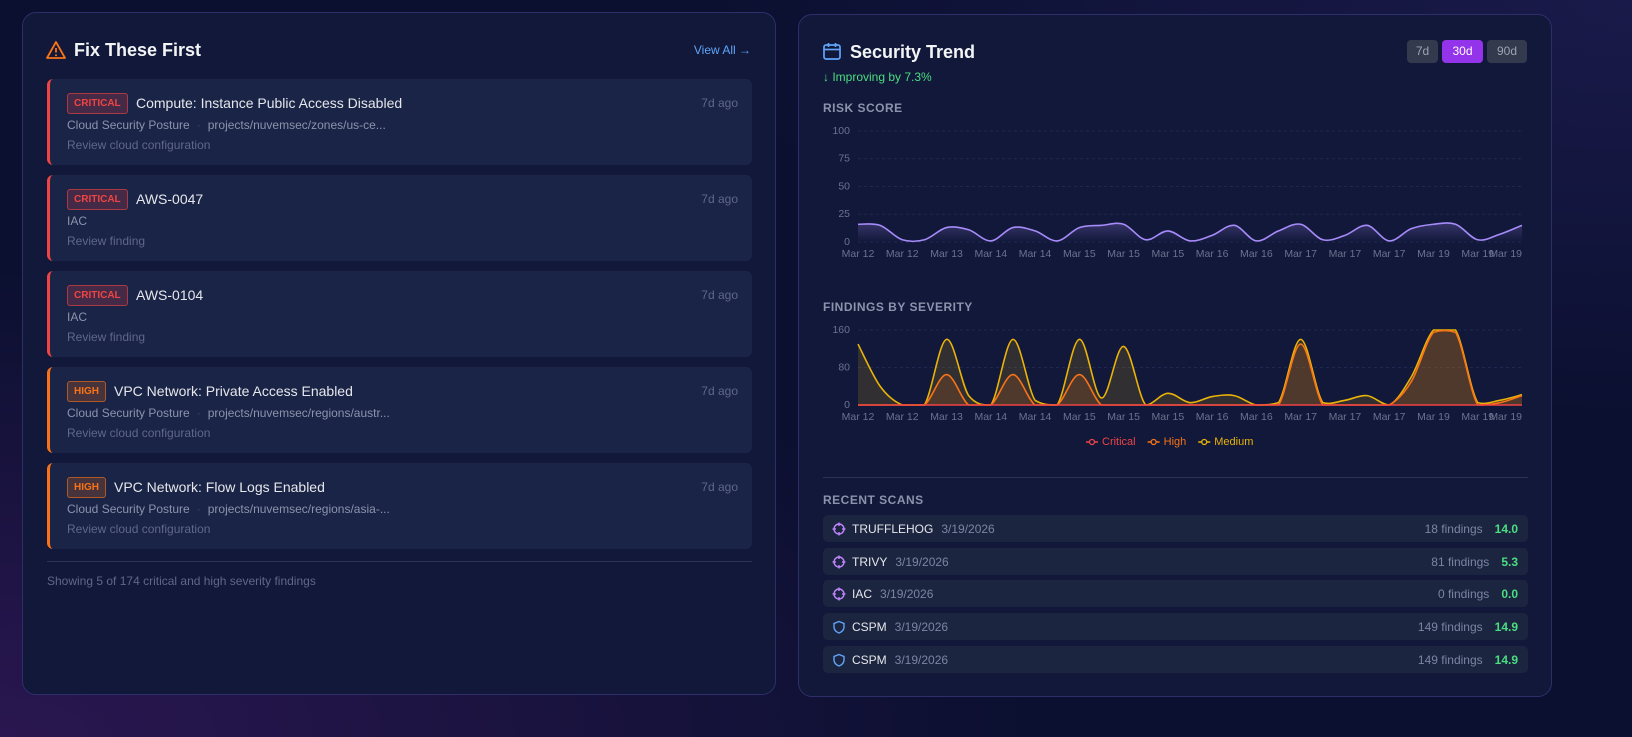 The height and width of the screenshot is (737, 1632). I want to click on y-tick-label: 160, so click(841, 330).